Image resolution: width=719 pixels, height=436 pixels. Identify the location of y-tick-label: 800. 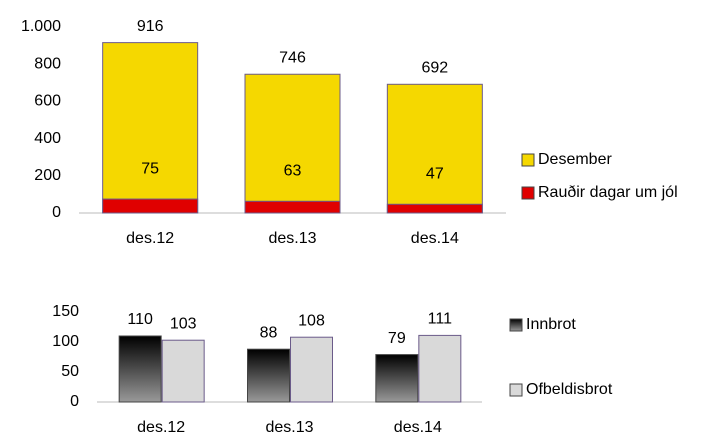
(47, 63).